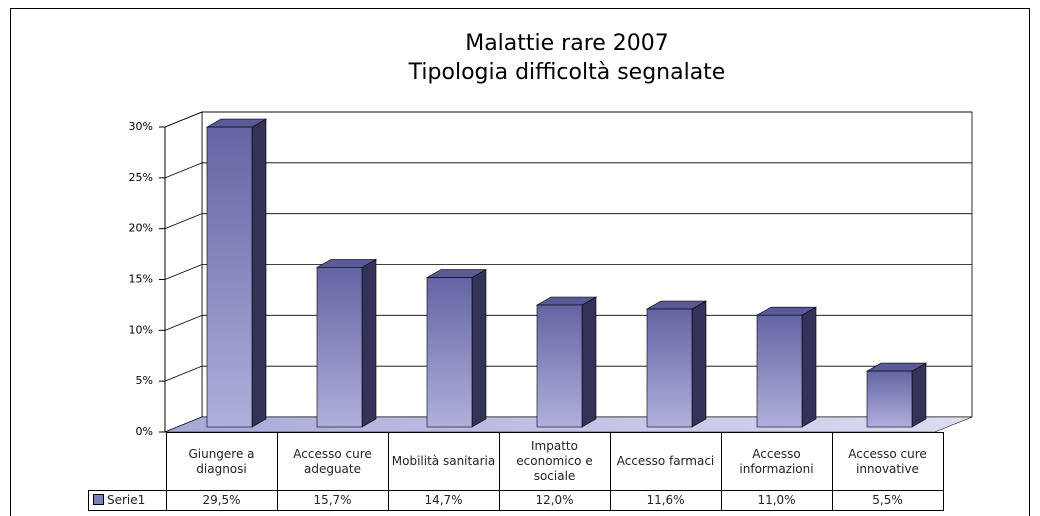  Describe the element at coordinates (443, 500) in the screenshot. I see `value-label: 14,7%` at that location.